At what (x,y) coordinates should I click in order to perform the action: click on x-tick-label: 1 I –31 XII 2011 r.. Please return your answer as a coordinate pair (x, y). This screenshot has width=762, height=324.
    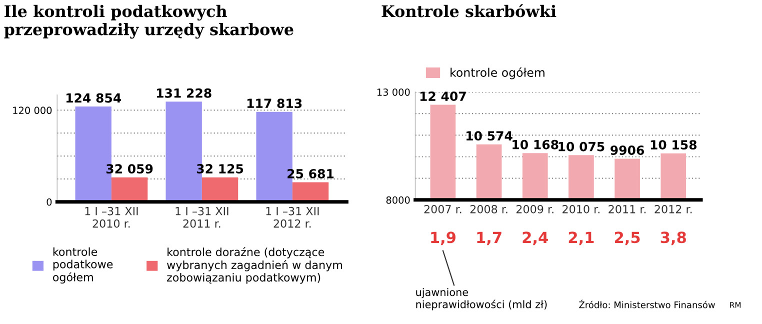
    Looking at the image, I should click on (202, 217).